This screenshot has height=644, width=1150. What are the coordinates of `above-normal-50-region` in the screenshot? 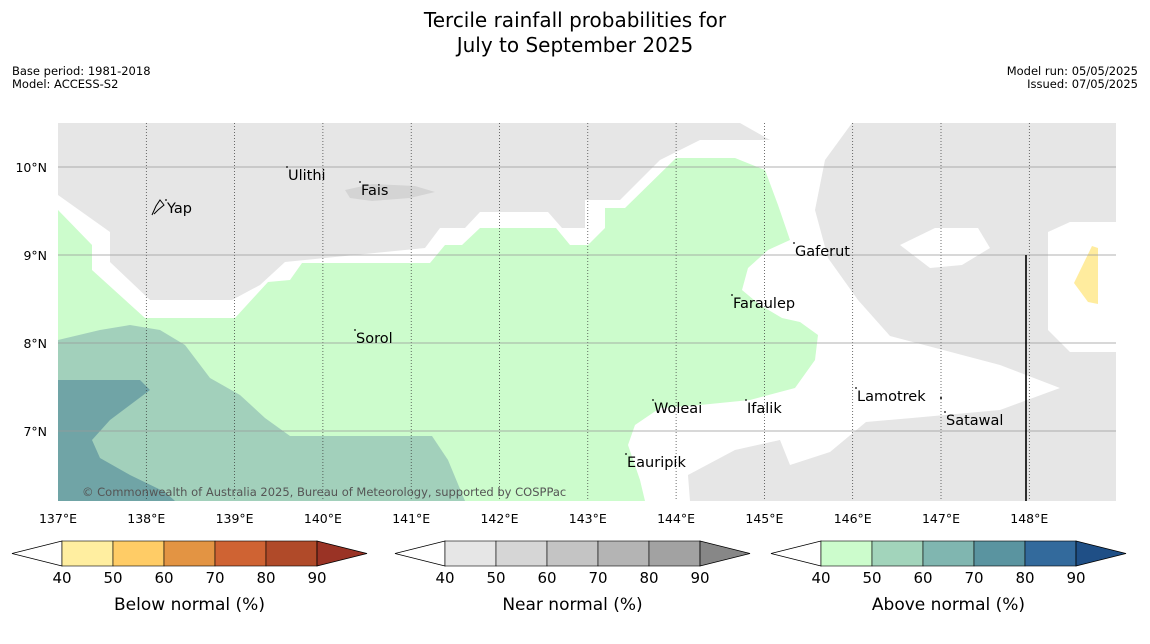 It's located at (261, 413).